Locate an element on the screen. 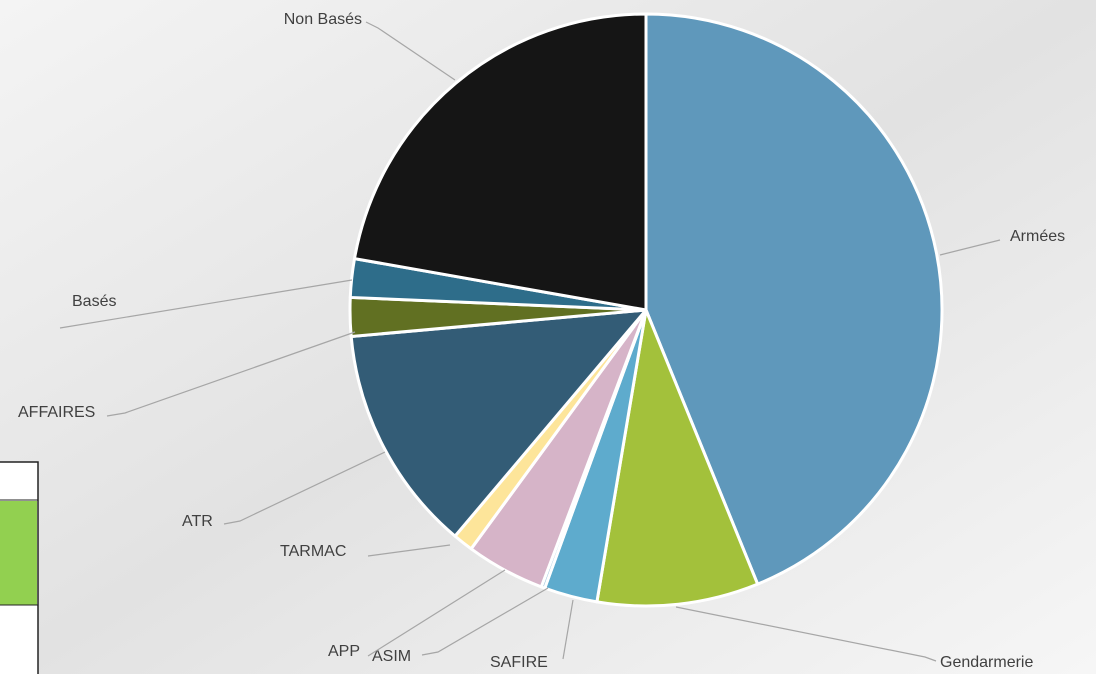 The image size is (1096, 674). slice-label: APP is located at coordinates (344, 651).